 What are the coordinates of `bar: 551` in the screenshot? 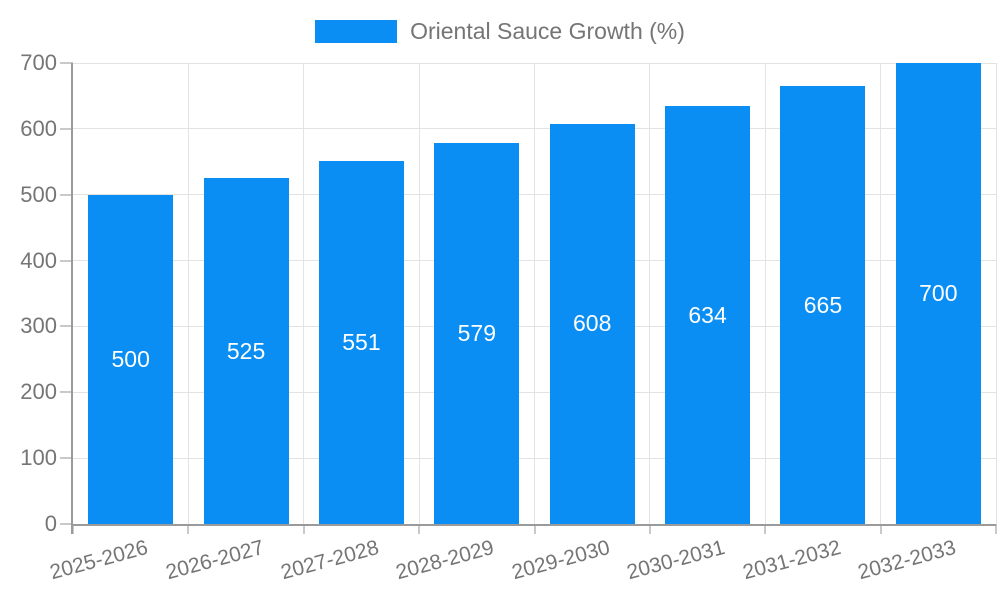 It's located at (361, 342).